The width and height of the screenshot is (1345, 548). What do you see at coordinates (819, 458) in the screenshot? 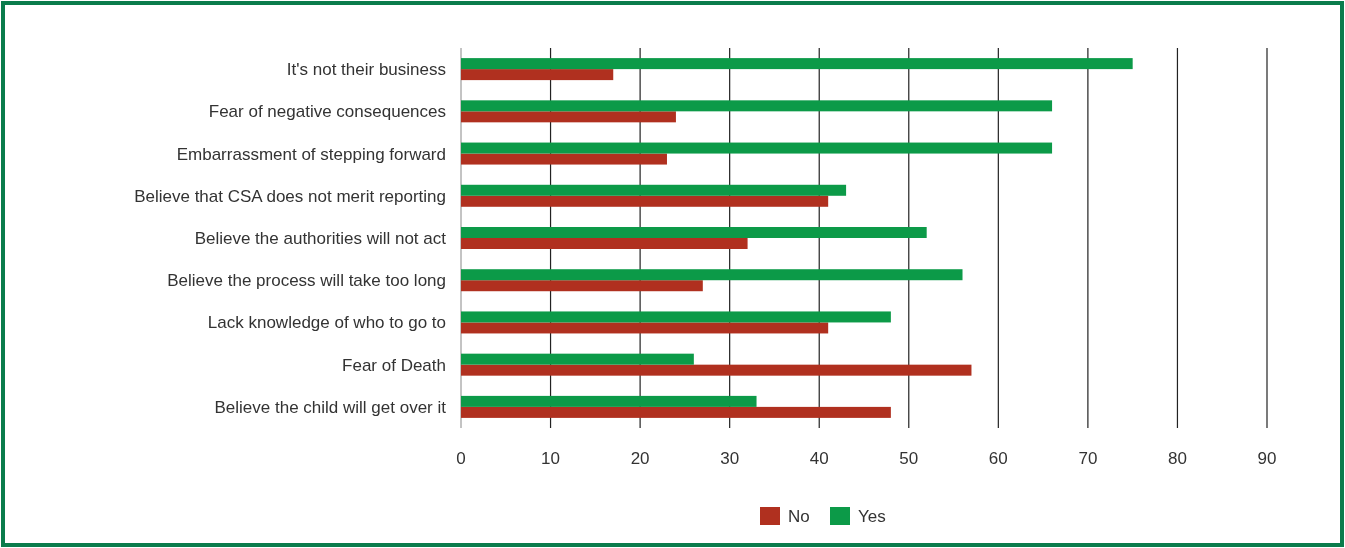
I see `x-tick-label: 40` at bounding box center [819, 458].